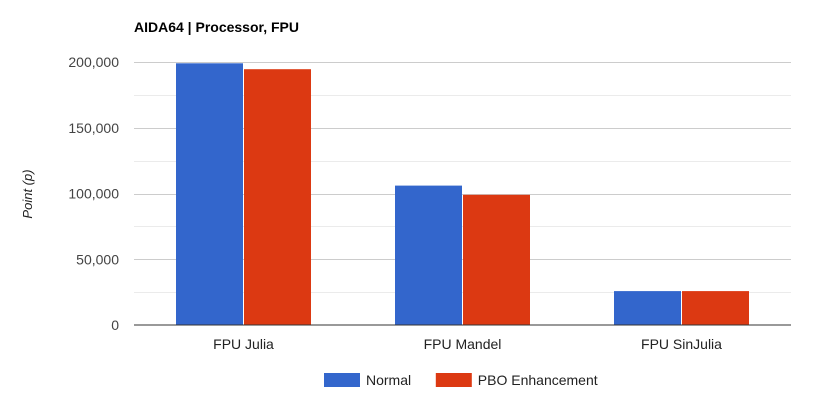 The image size is (831, 401). I want to click on legend: Normal PBO Enhancement, so click(461, 380).